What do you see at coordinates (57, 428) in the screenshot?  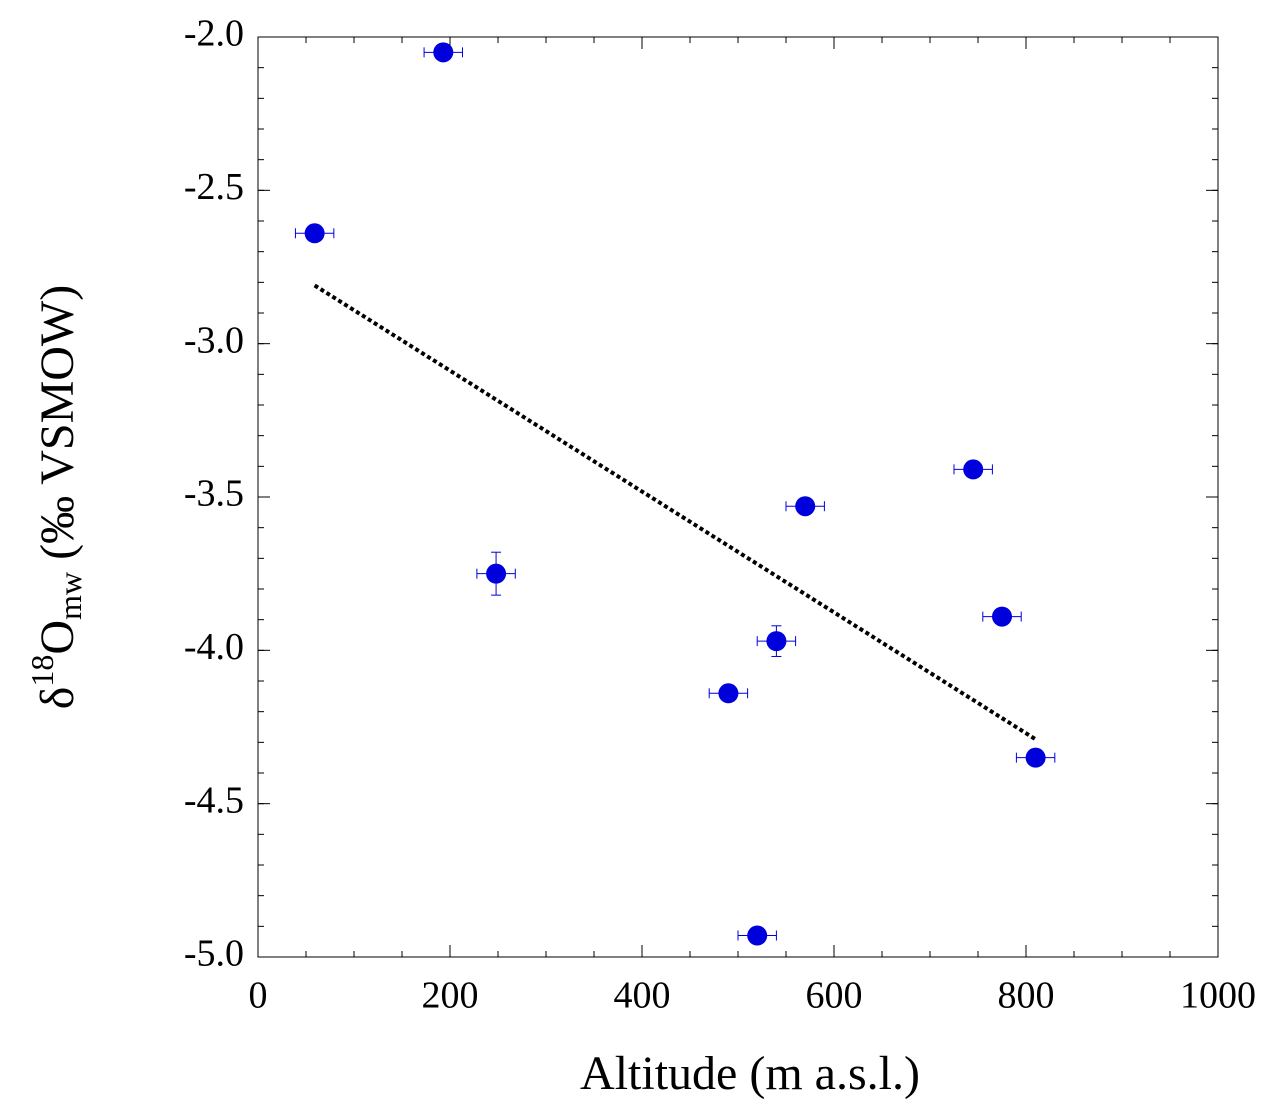 I see `y-title-part: (‰ VSMOW)` at bounding box center [57, 428].